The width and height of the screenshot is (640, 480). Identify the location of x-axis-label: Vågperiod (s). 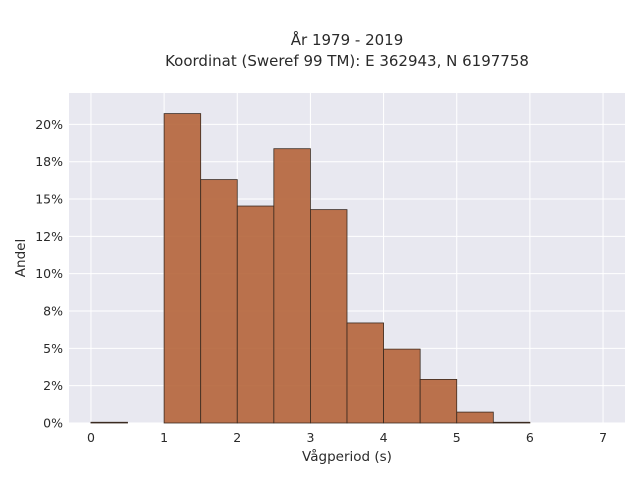
(347, 456).